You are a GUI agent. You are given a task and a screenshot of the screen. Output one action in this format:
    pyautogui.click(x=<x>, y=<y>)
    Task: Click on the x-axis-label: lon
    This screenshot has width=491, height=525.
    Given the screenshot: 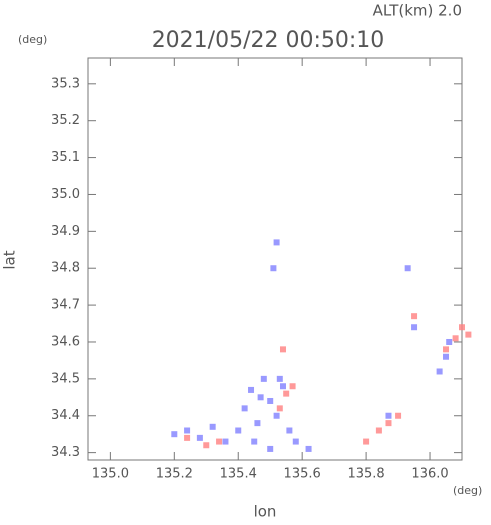 What is the action you would take?
    pyautogui.click(x=265, y=512)
    